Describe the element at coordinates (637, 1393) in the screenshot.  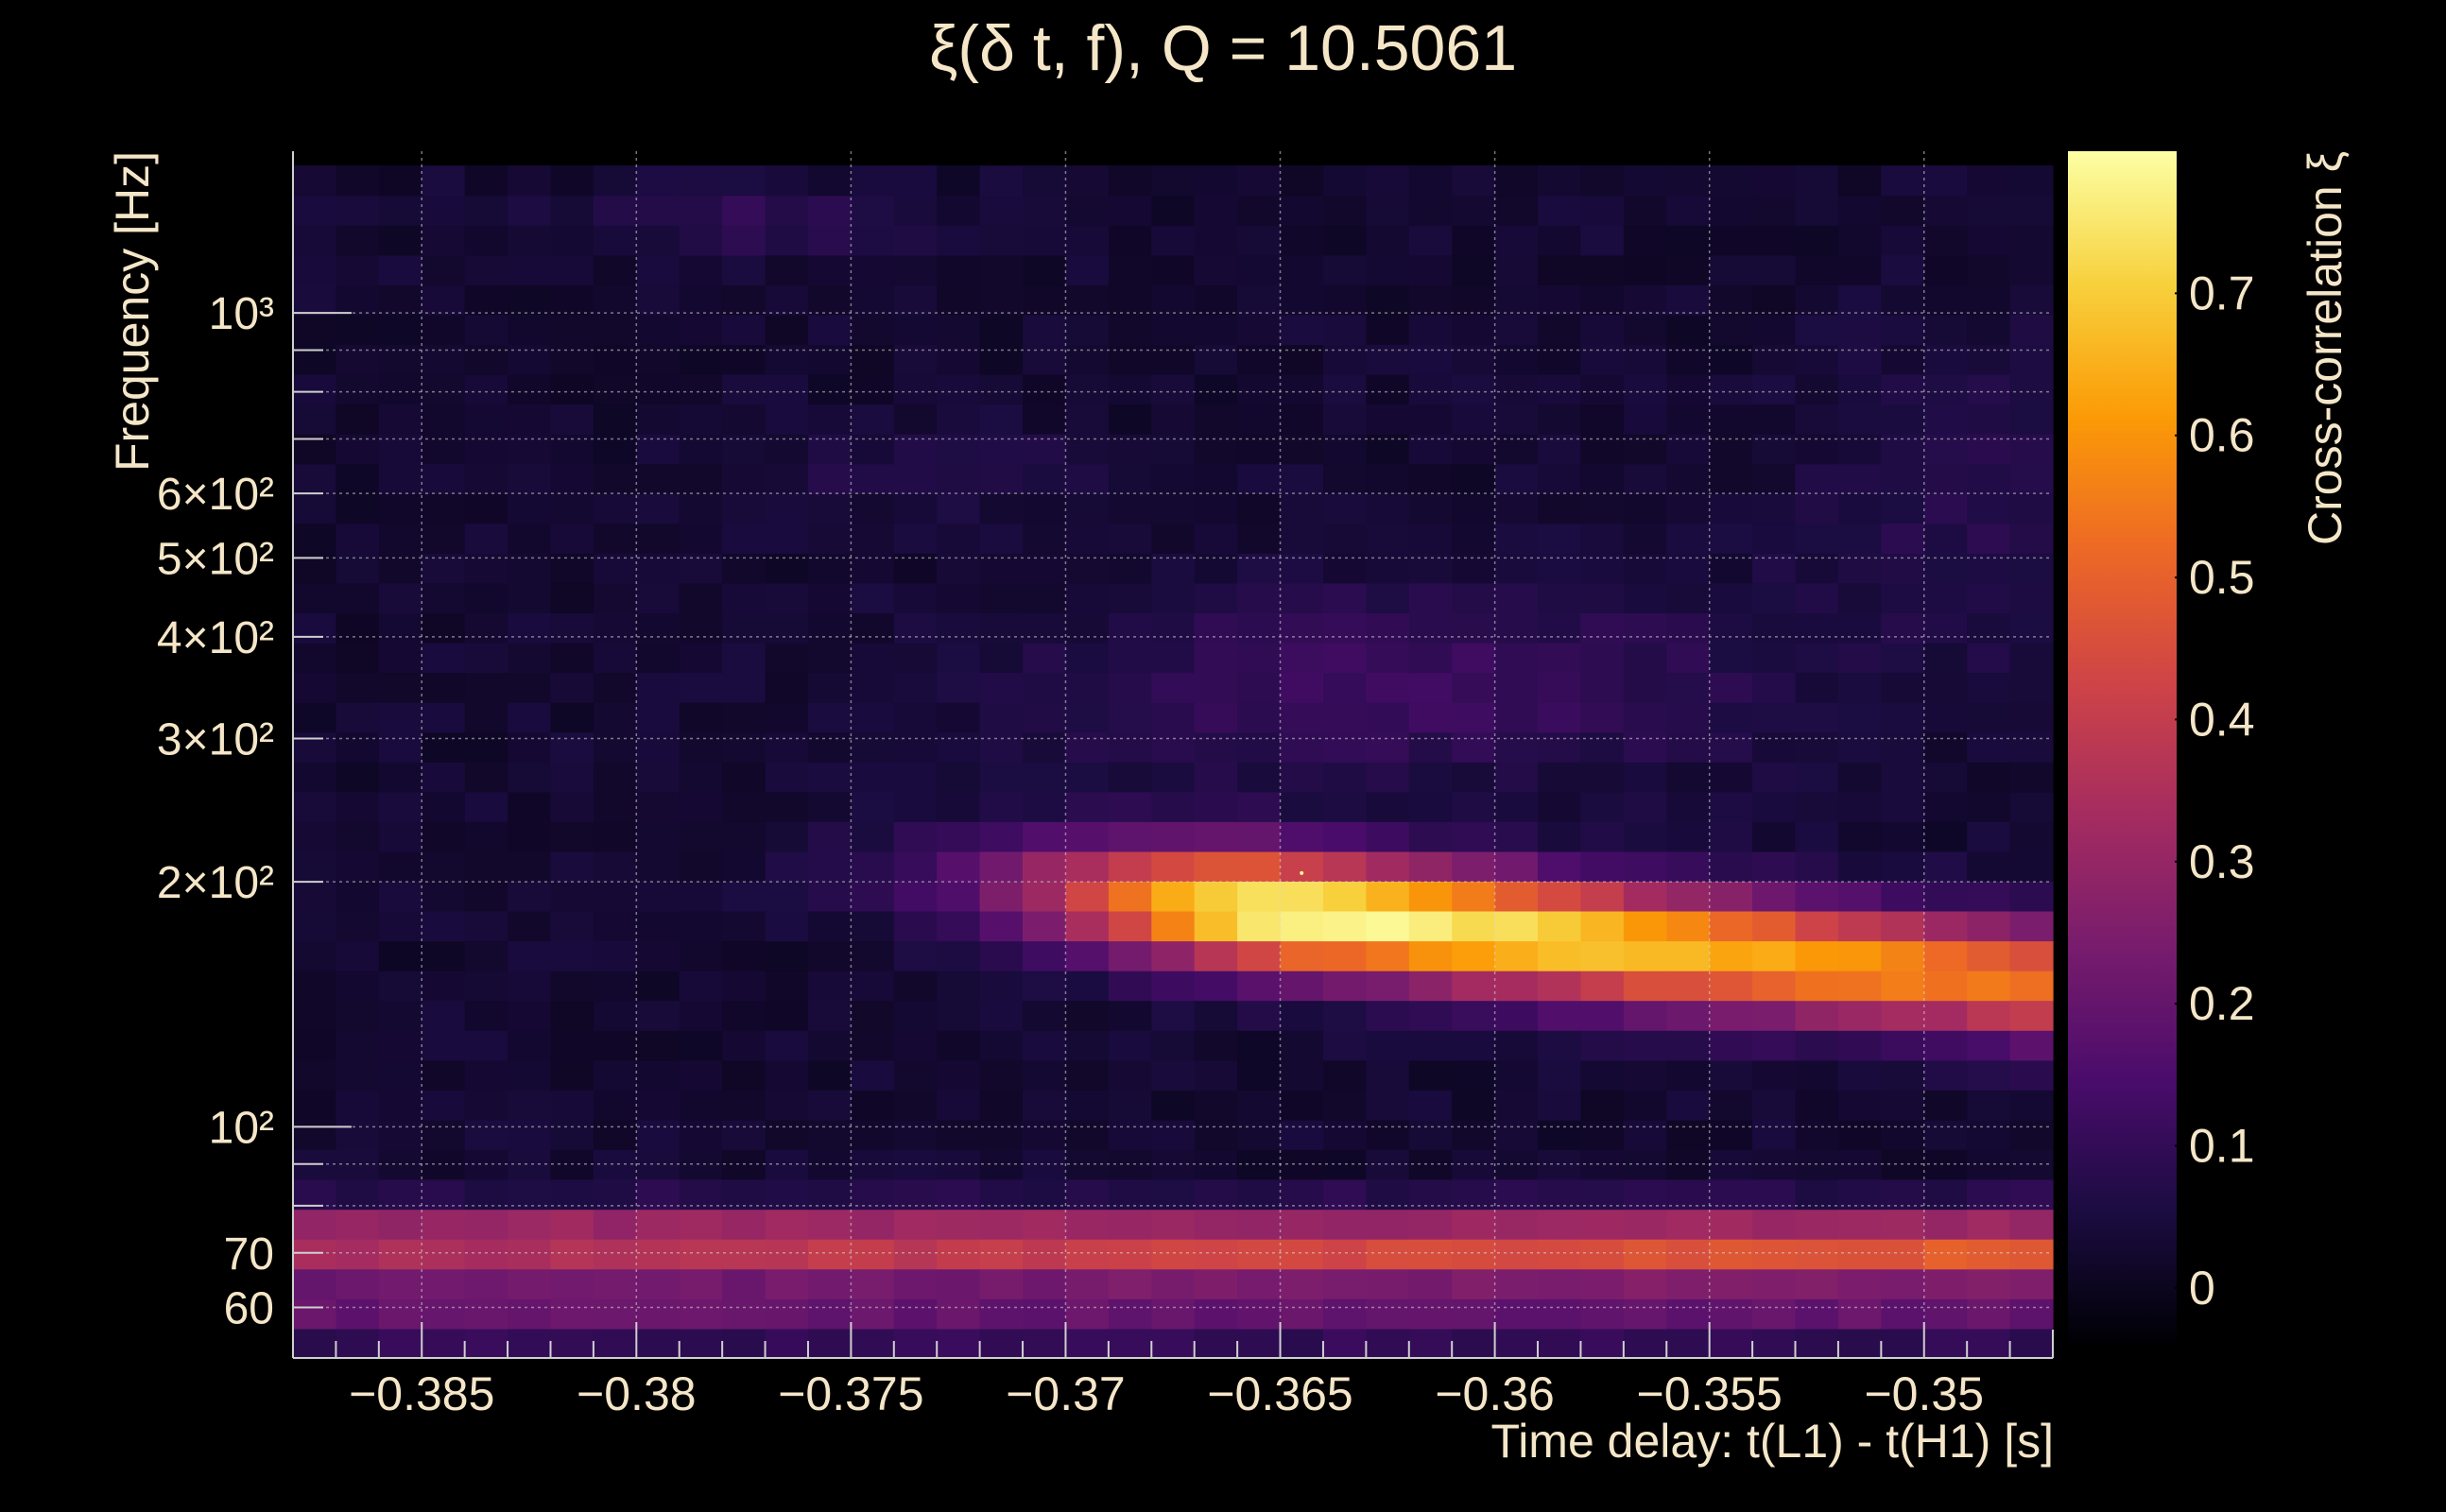
I see `x-tick-label: −0.38` at that location.